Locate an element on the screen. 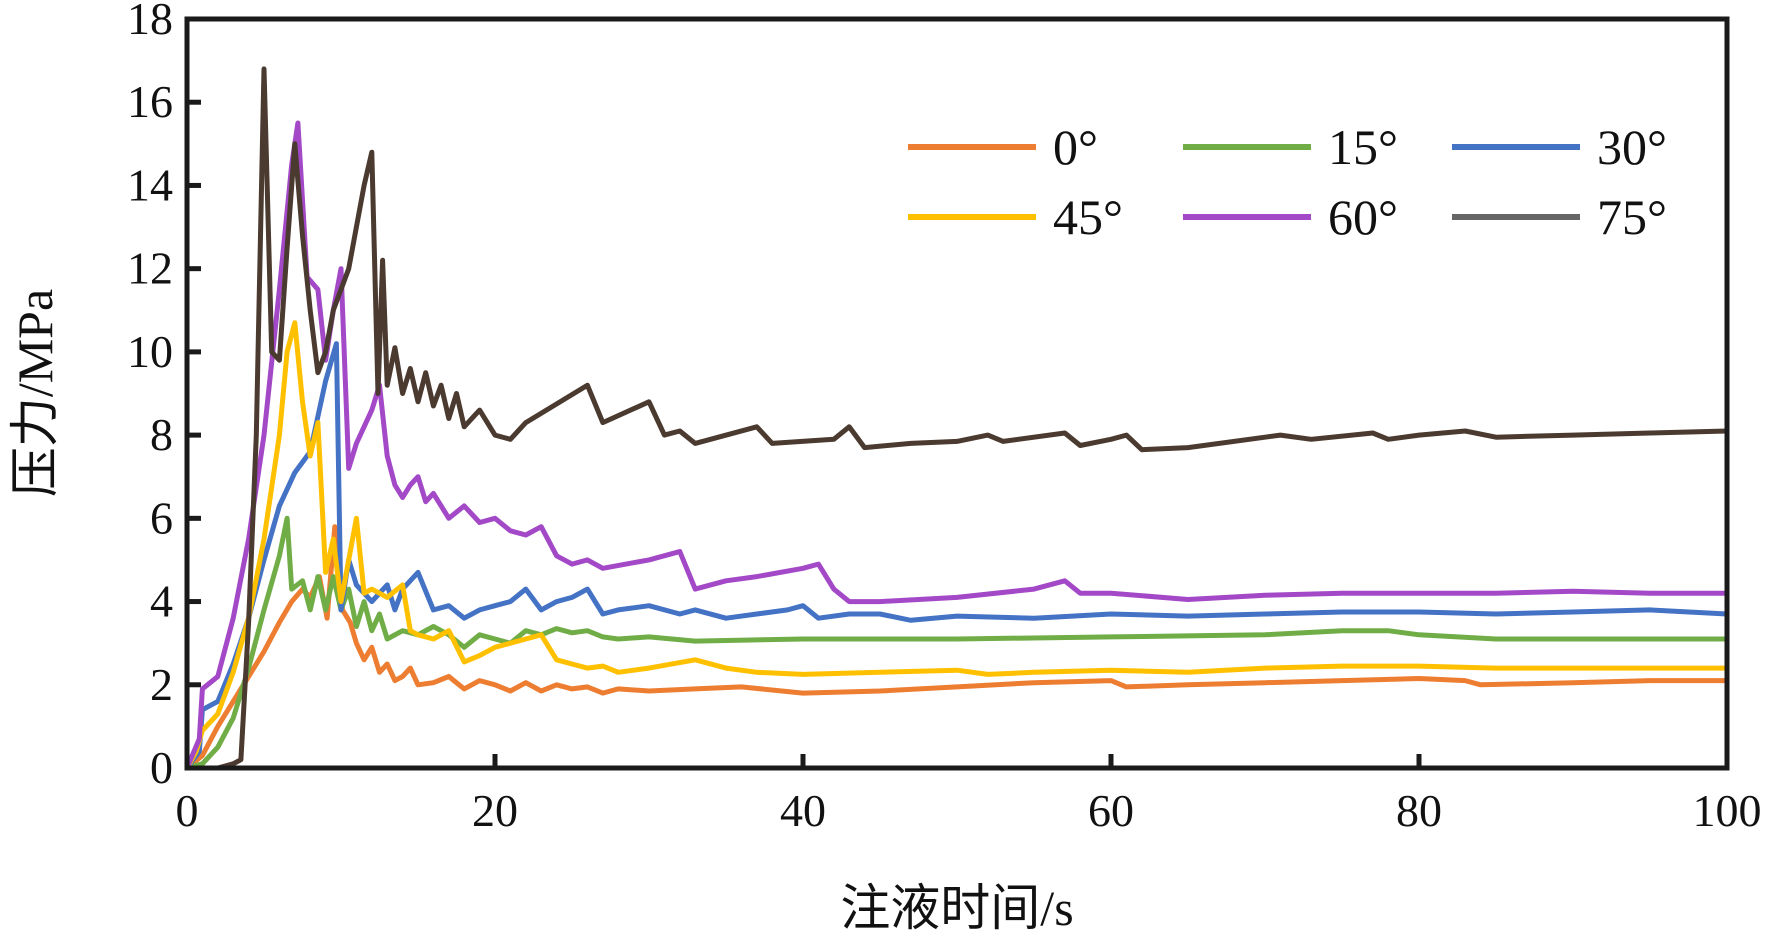  x-tick-label-2: 40 is located at coordinates (803, 810).